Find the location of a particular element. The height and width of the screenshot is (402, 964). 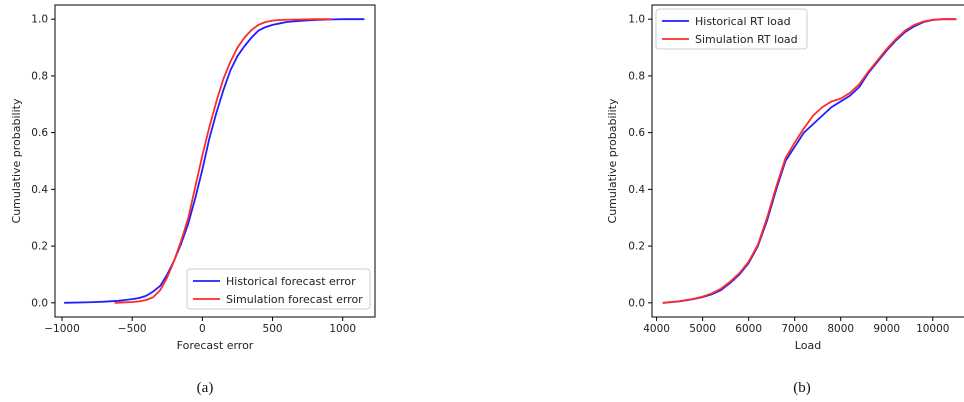

x-tick-label: 1000 is located at coordinates (342, 329).